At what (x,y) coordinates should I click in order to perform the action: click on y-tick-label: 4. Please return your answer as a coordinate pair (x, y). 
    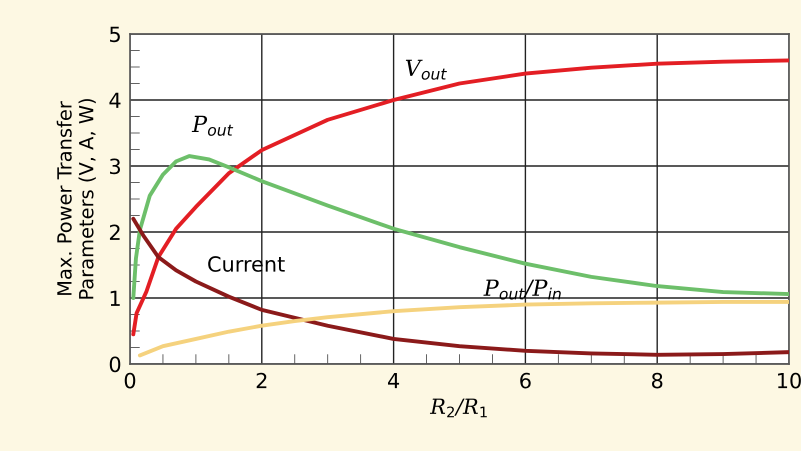
    Looking at the image, I should click on (114, 100).